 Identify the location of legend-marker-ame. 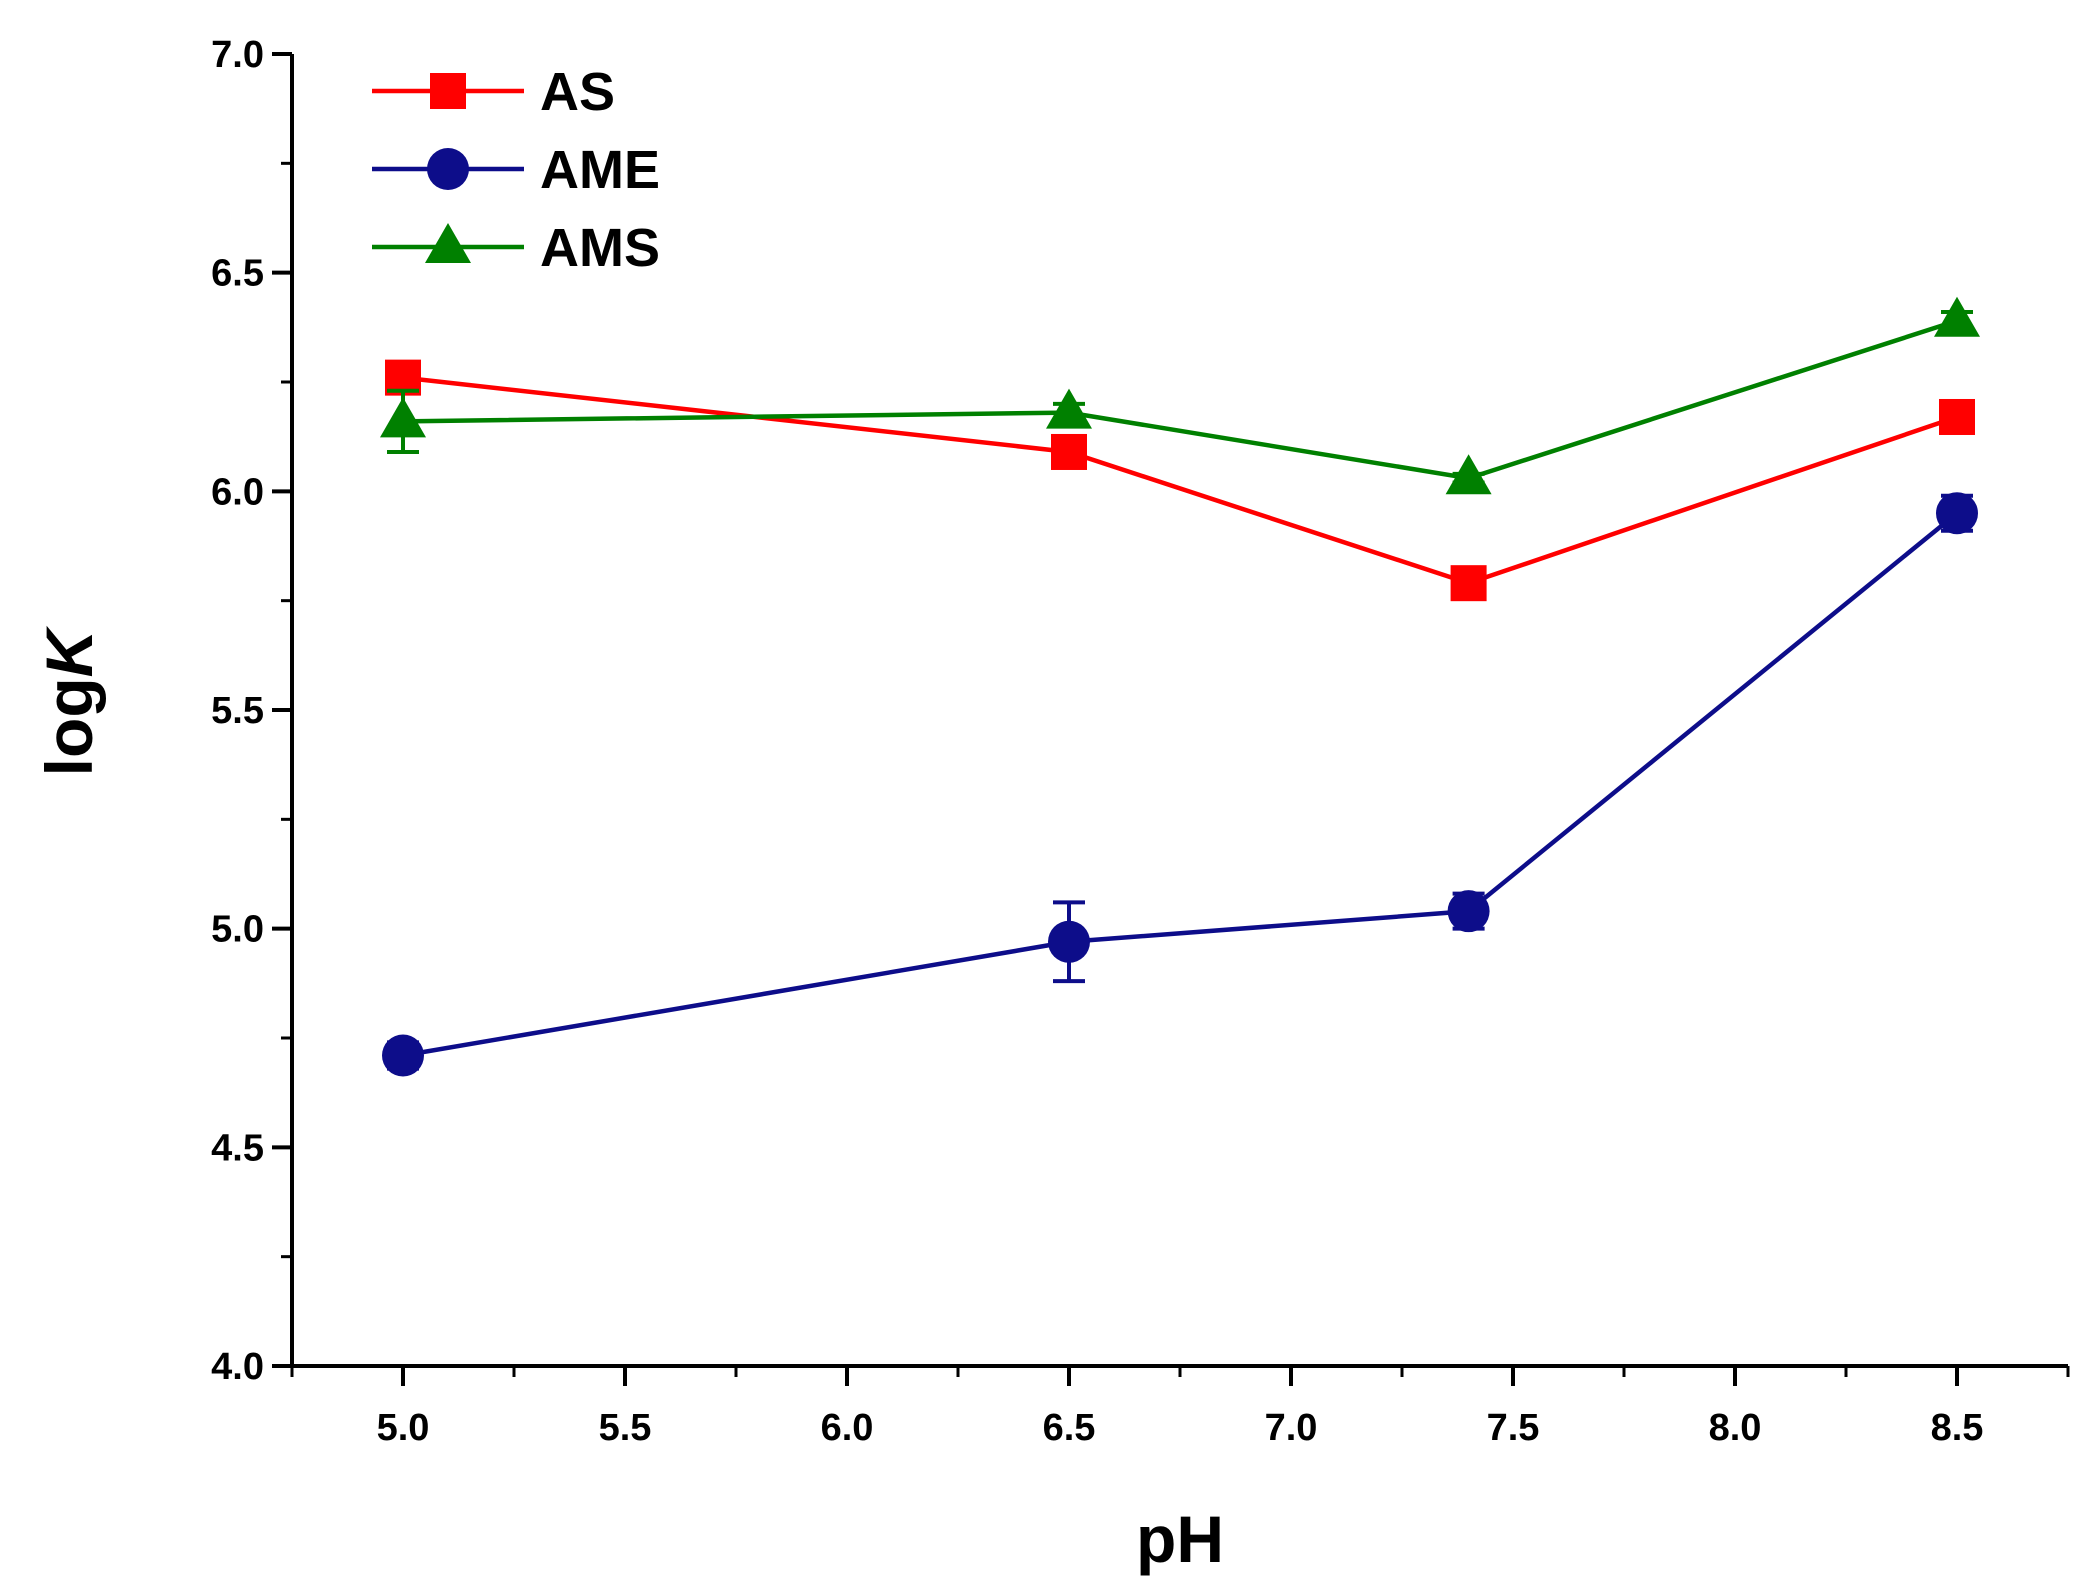
(448, 169).